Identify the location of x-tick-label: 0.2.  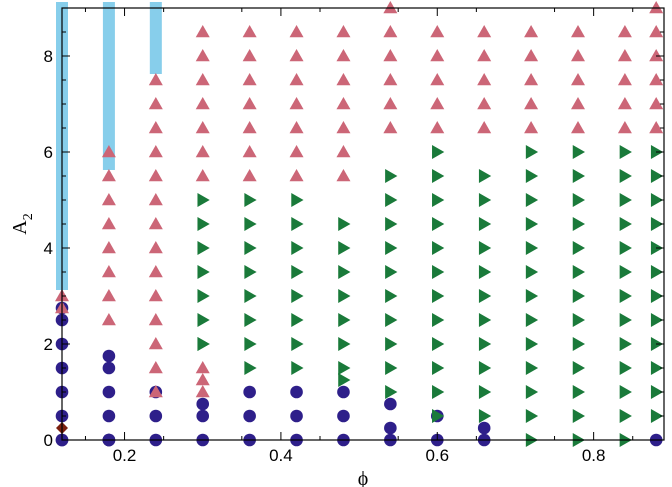
(125, 455).